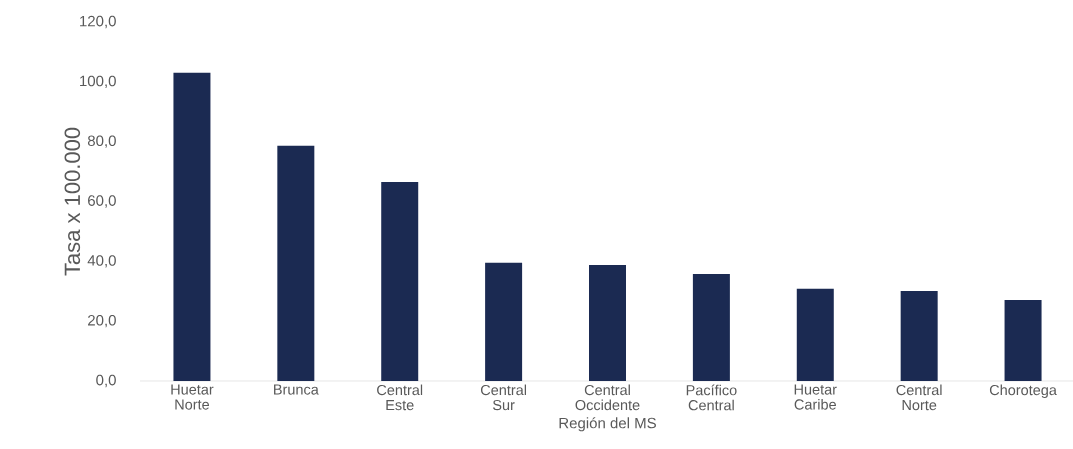  I want to click on x-tick-label: Brunca, so click(296, 389).